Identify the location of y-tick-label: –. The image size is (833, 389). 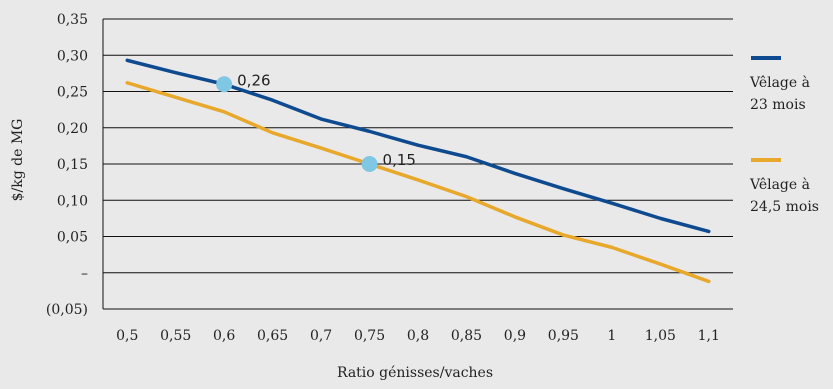
(84, 274).